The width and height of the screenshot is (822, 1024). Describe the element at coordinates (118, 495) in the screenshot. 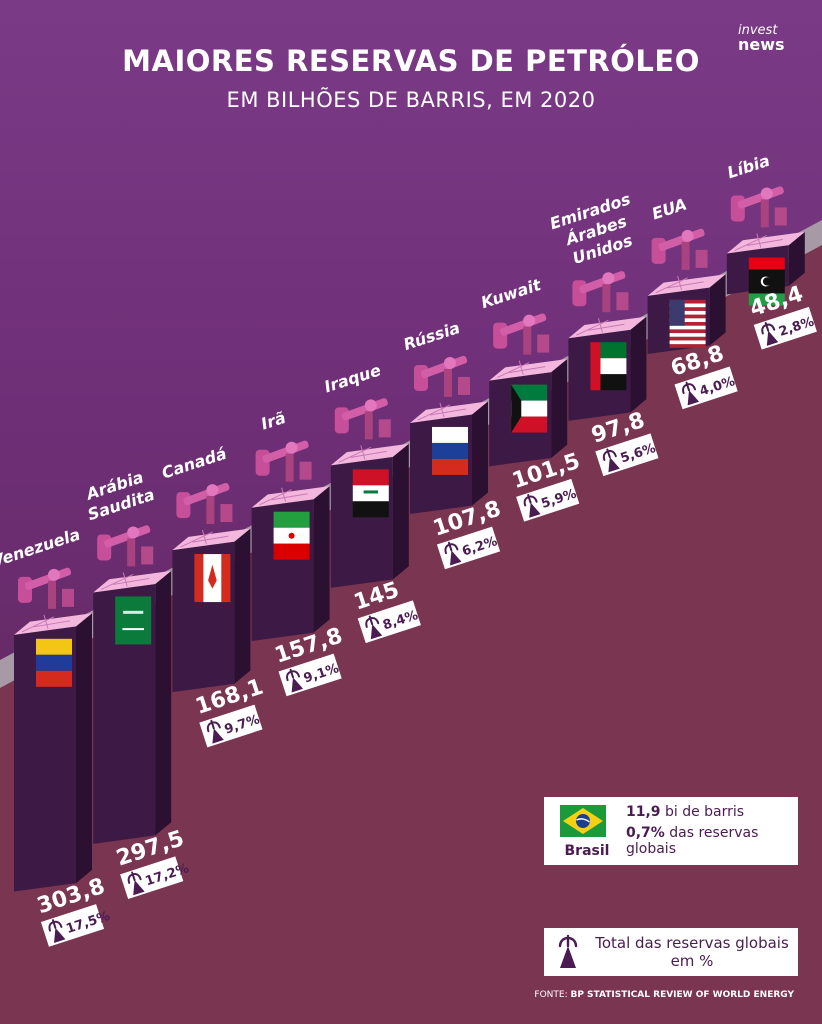

I see `country-label: ArábiaSaudita` at that location.